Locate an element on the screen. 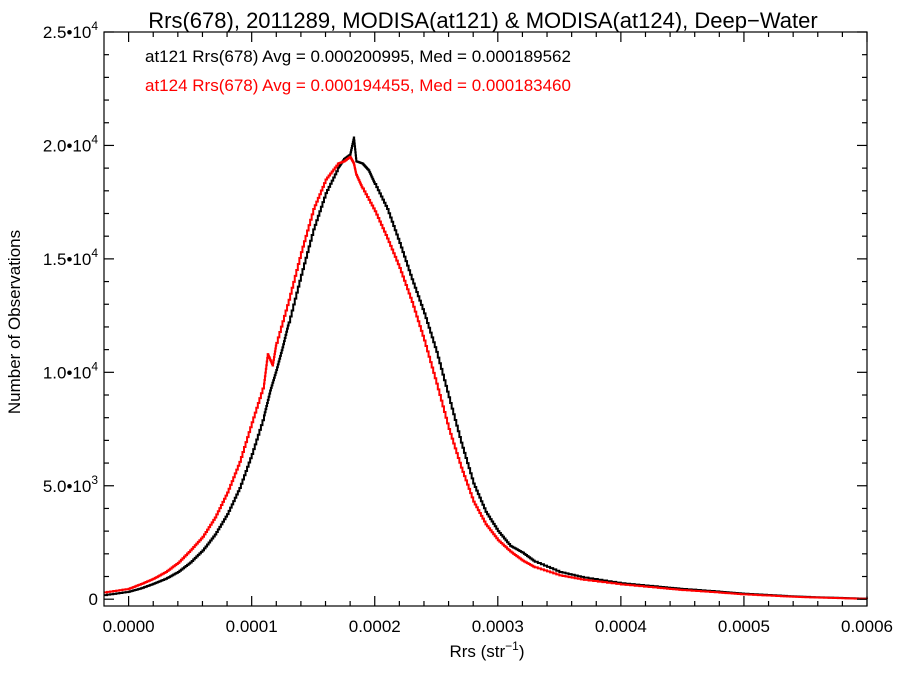 The height and width of the screenshot is (675, 900). x-axis-label: Rrs (str−1) is located at coordinates (486, 650).